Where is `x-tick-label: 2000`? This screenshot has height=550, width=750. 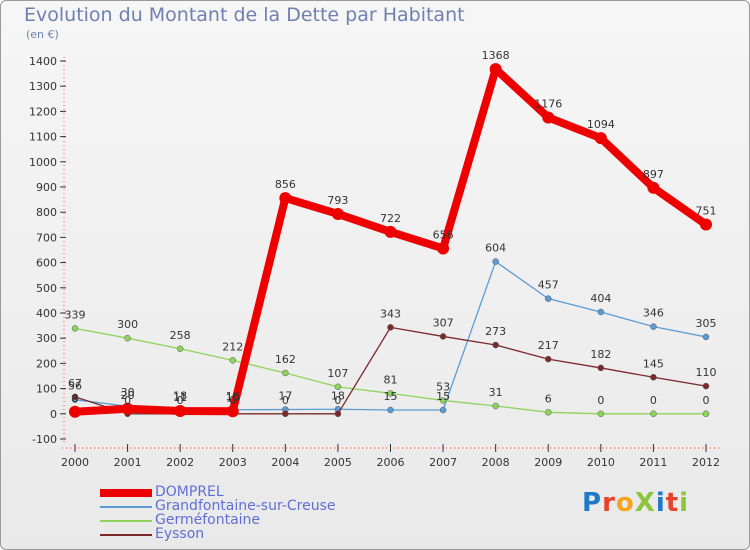
x-tick-label: 2000 is located at coordinates (75, 462).